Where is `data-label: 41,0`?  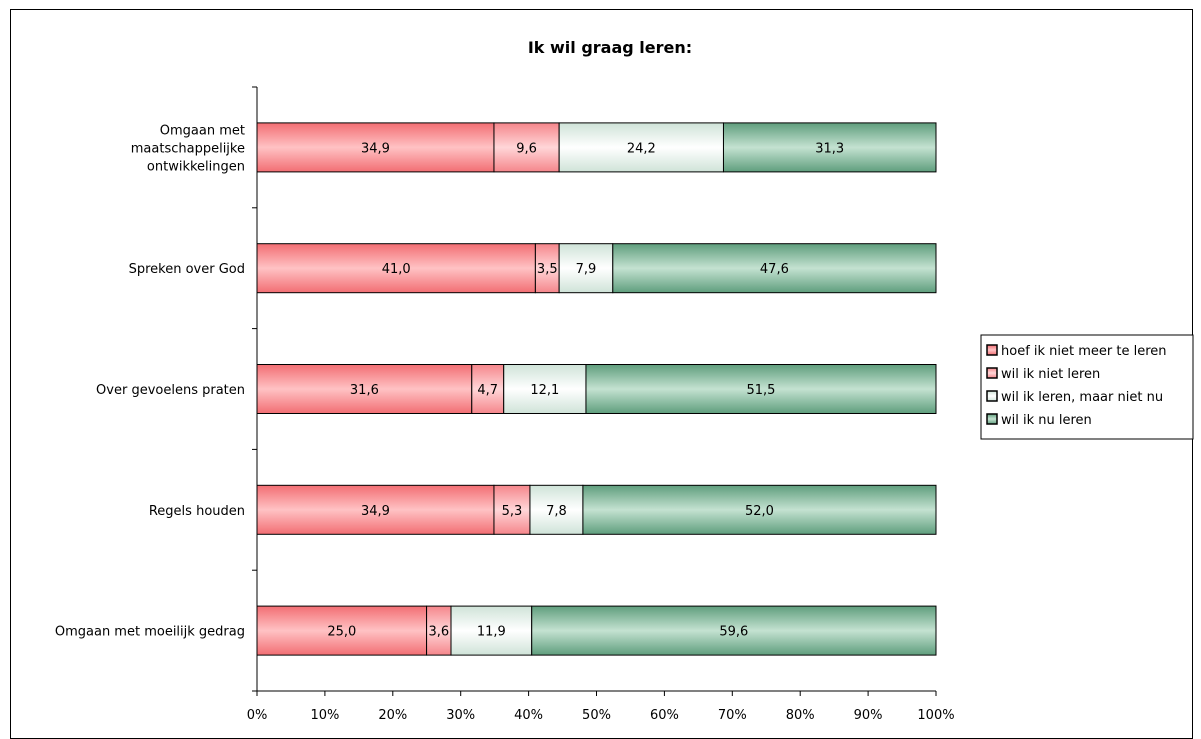 data-label: 41,0 is located at coordinates (396, 269).